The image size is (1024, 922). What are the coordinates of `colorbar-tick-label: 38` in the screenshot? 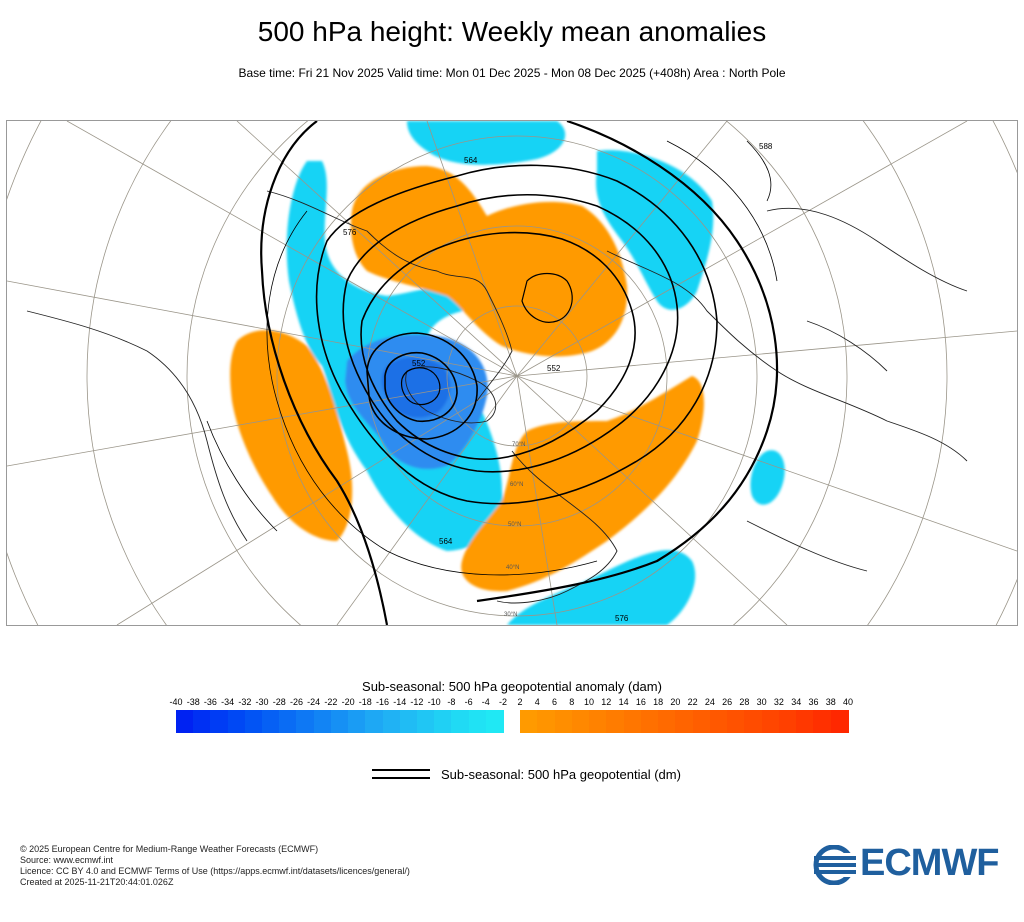 It's located at (830, 702).